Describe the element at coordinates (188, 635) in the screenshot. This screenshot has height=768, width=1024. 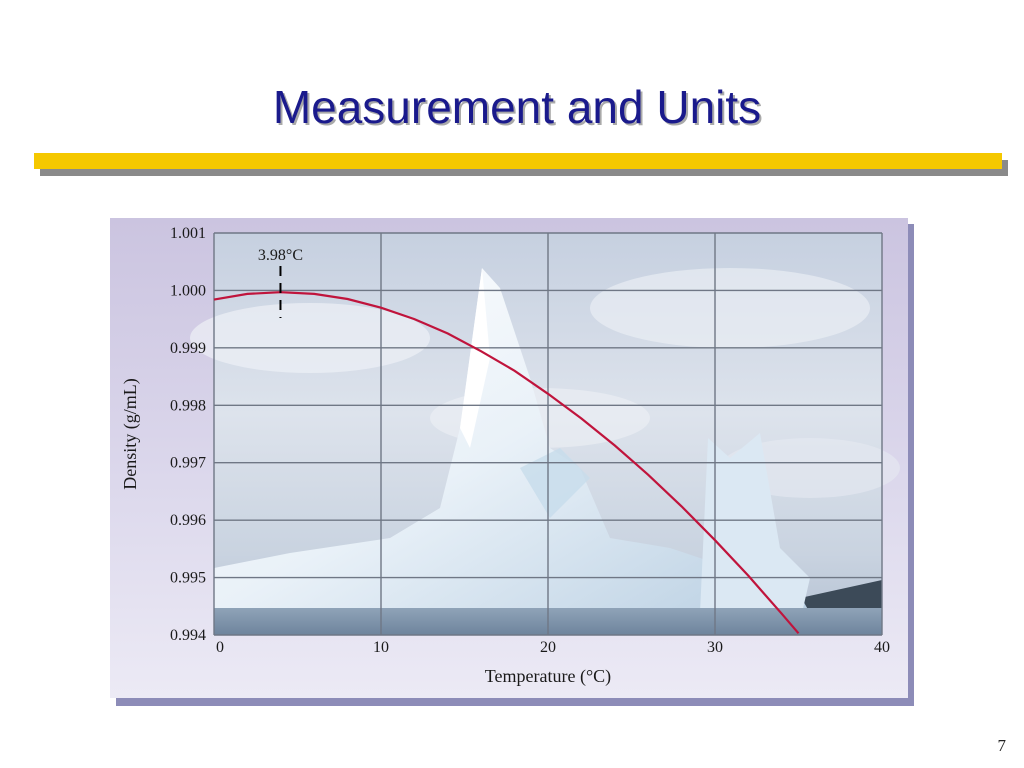
I see `y-tick-label: 0.994` at that location.